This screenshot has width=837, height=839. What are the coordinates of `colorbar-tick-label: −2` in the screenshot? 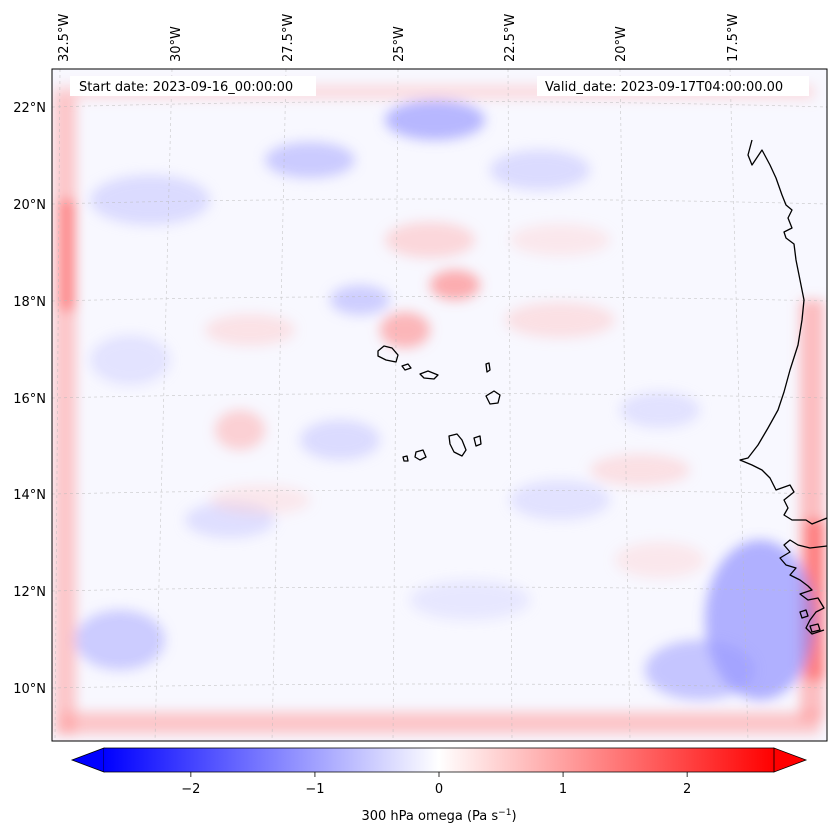 It's located at (190, 789).